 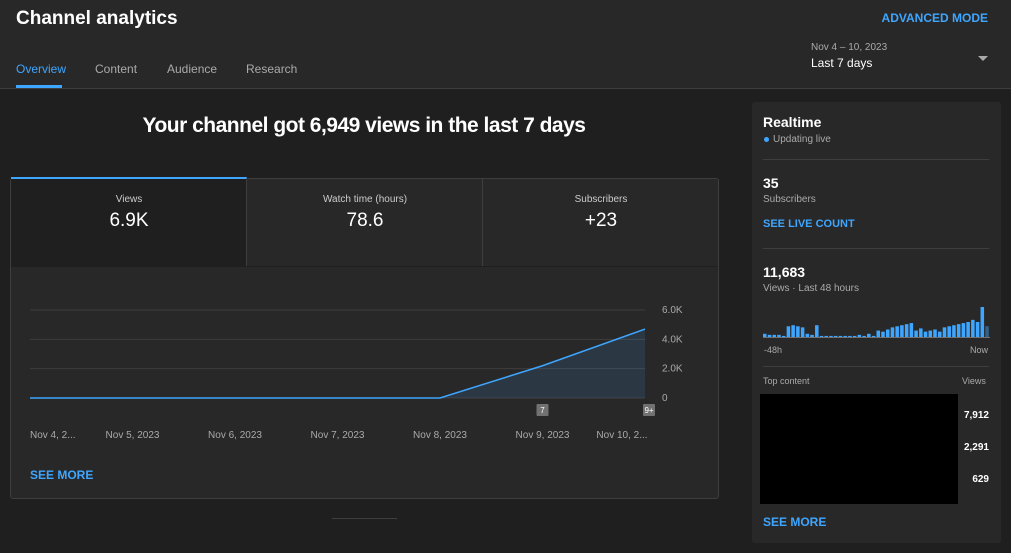 What do you see at coordinates (364, 266) in the screenshot?
I see `chart-bg` at bounding box center [364, 266].